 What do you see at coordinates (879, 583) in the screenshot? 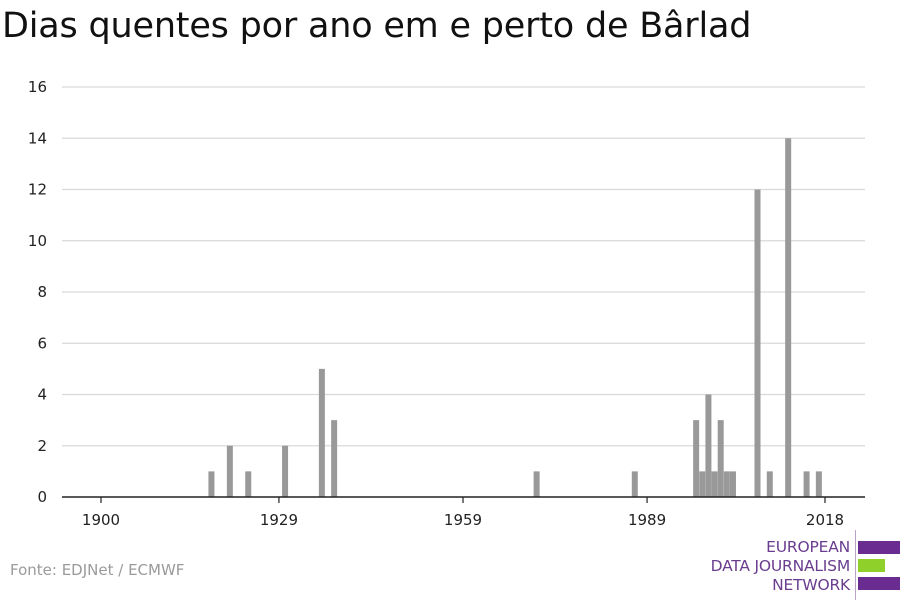
I see `logo-bar-purple-bottom` at bounding box center [879, 583].